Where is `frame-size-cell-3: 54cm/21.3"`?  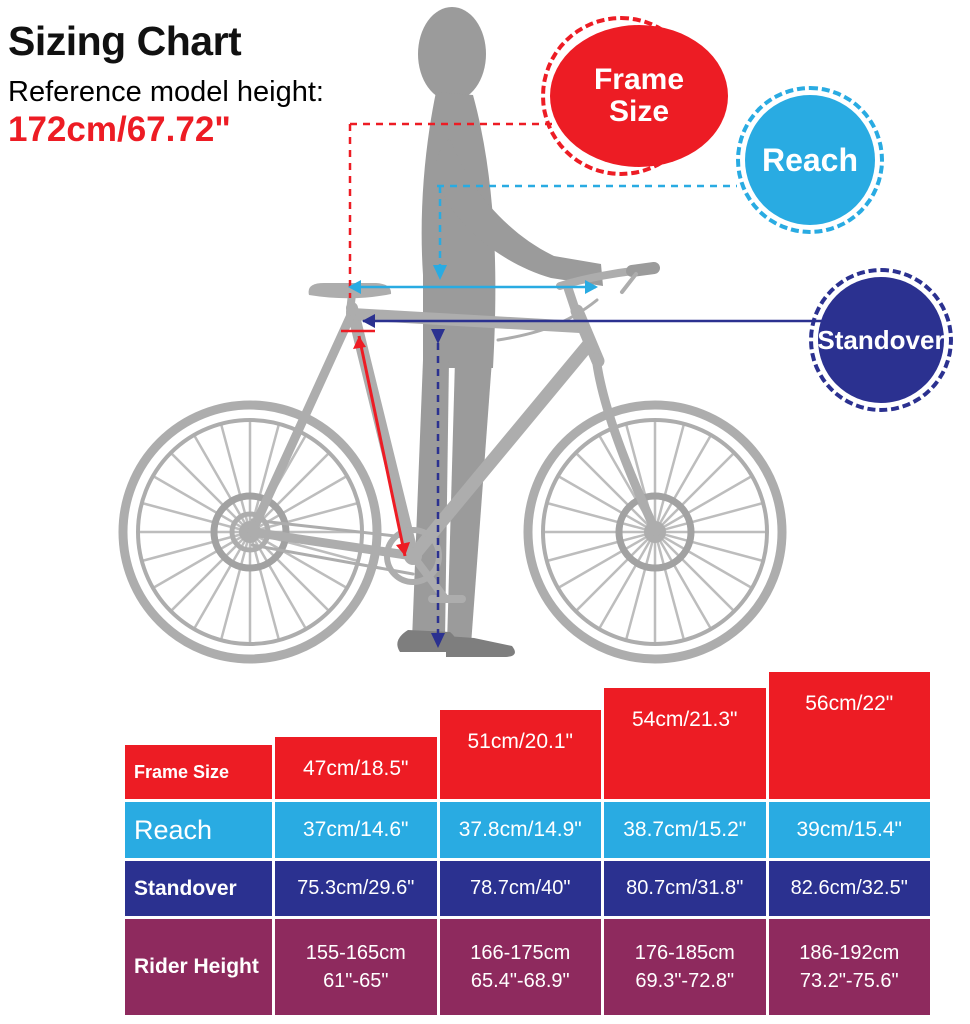 frame-size-cell-3: 54cm/21.3" is located at coordinates (685, 743).